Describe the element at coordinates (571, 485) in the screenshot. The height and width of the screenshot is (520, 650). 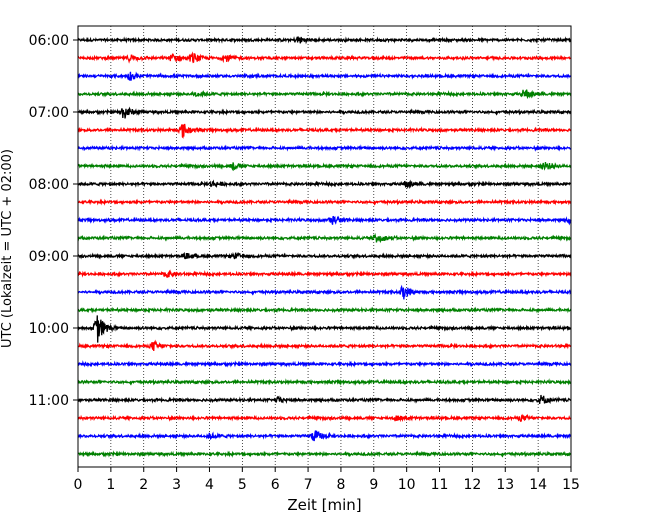
I see `x-tick-label: 15` at that location.